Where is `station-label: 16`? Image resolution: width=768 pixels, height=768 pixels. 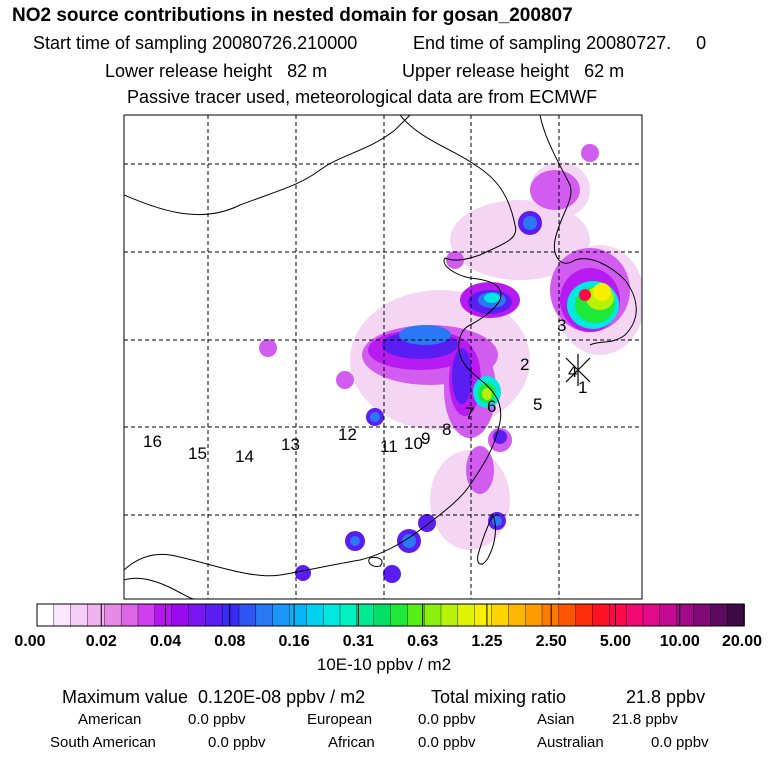
station-label: 16 is located at coordinates (152, 441).